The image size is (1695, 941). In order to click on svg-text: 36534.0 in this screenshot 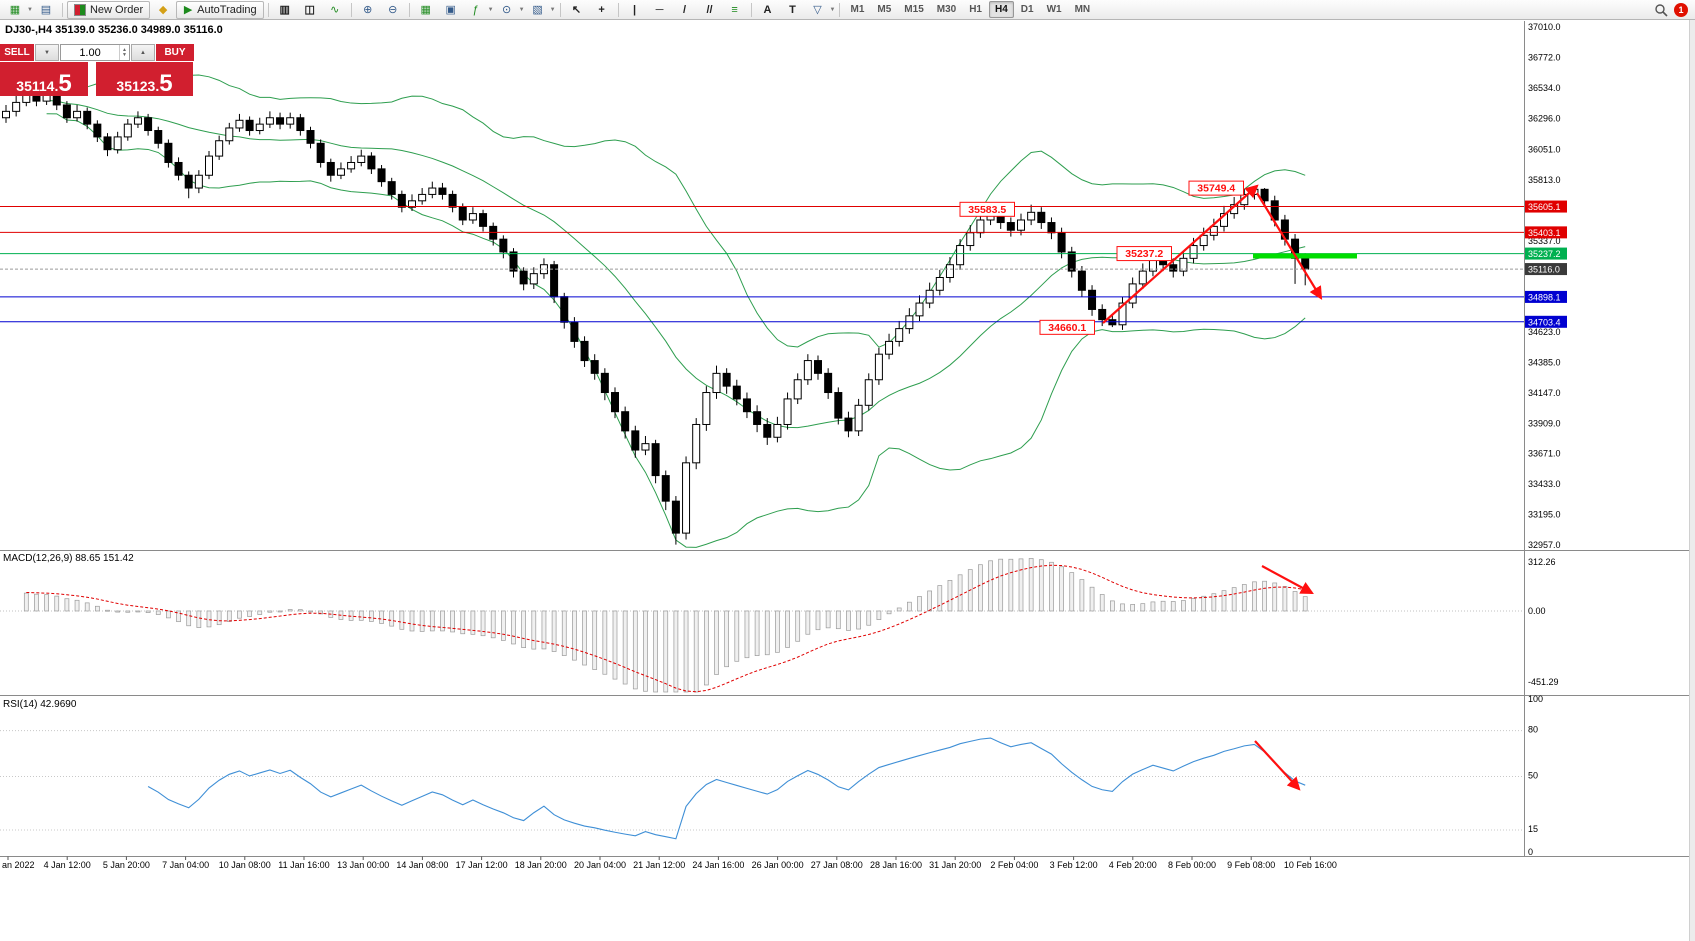, I will do `click(1544, 88)`.